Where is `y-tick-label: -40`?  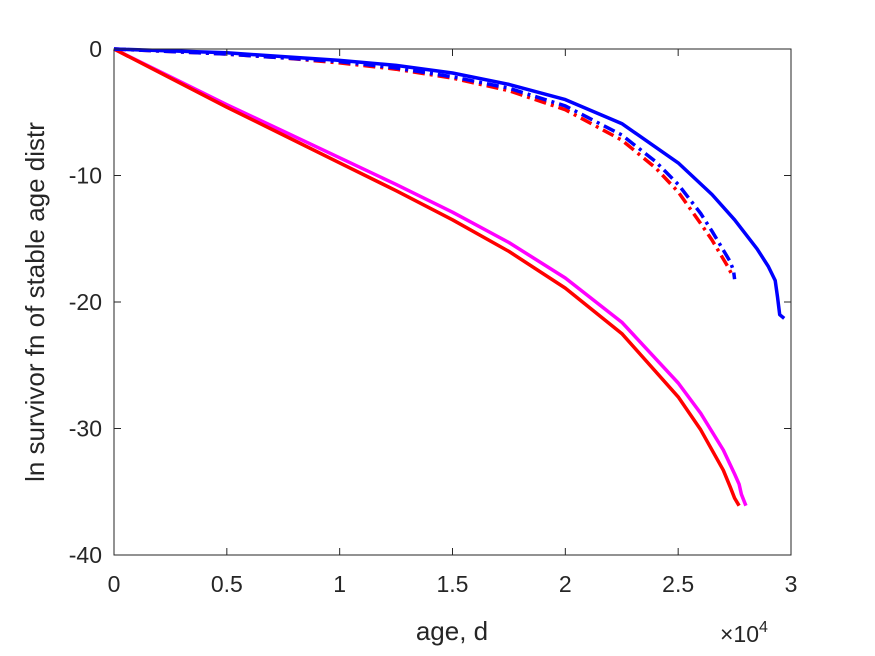
y-tick-label: -40 is located at coordinates (85, 555).